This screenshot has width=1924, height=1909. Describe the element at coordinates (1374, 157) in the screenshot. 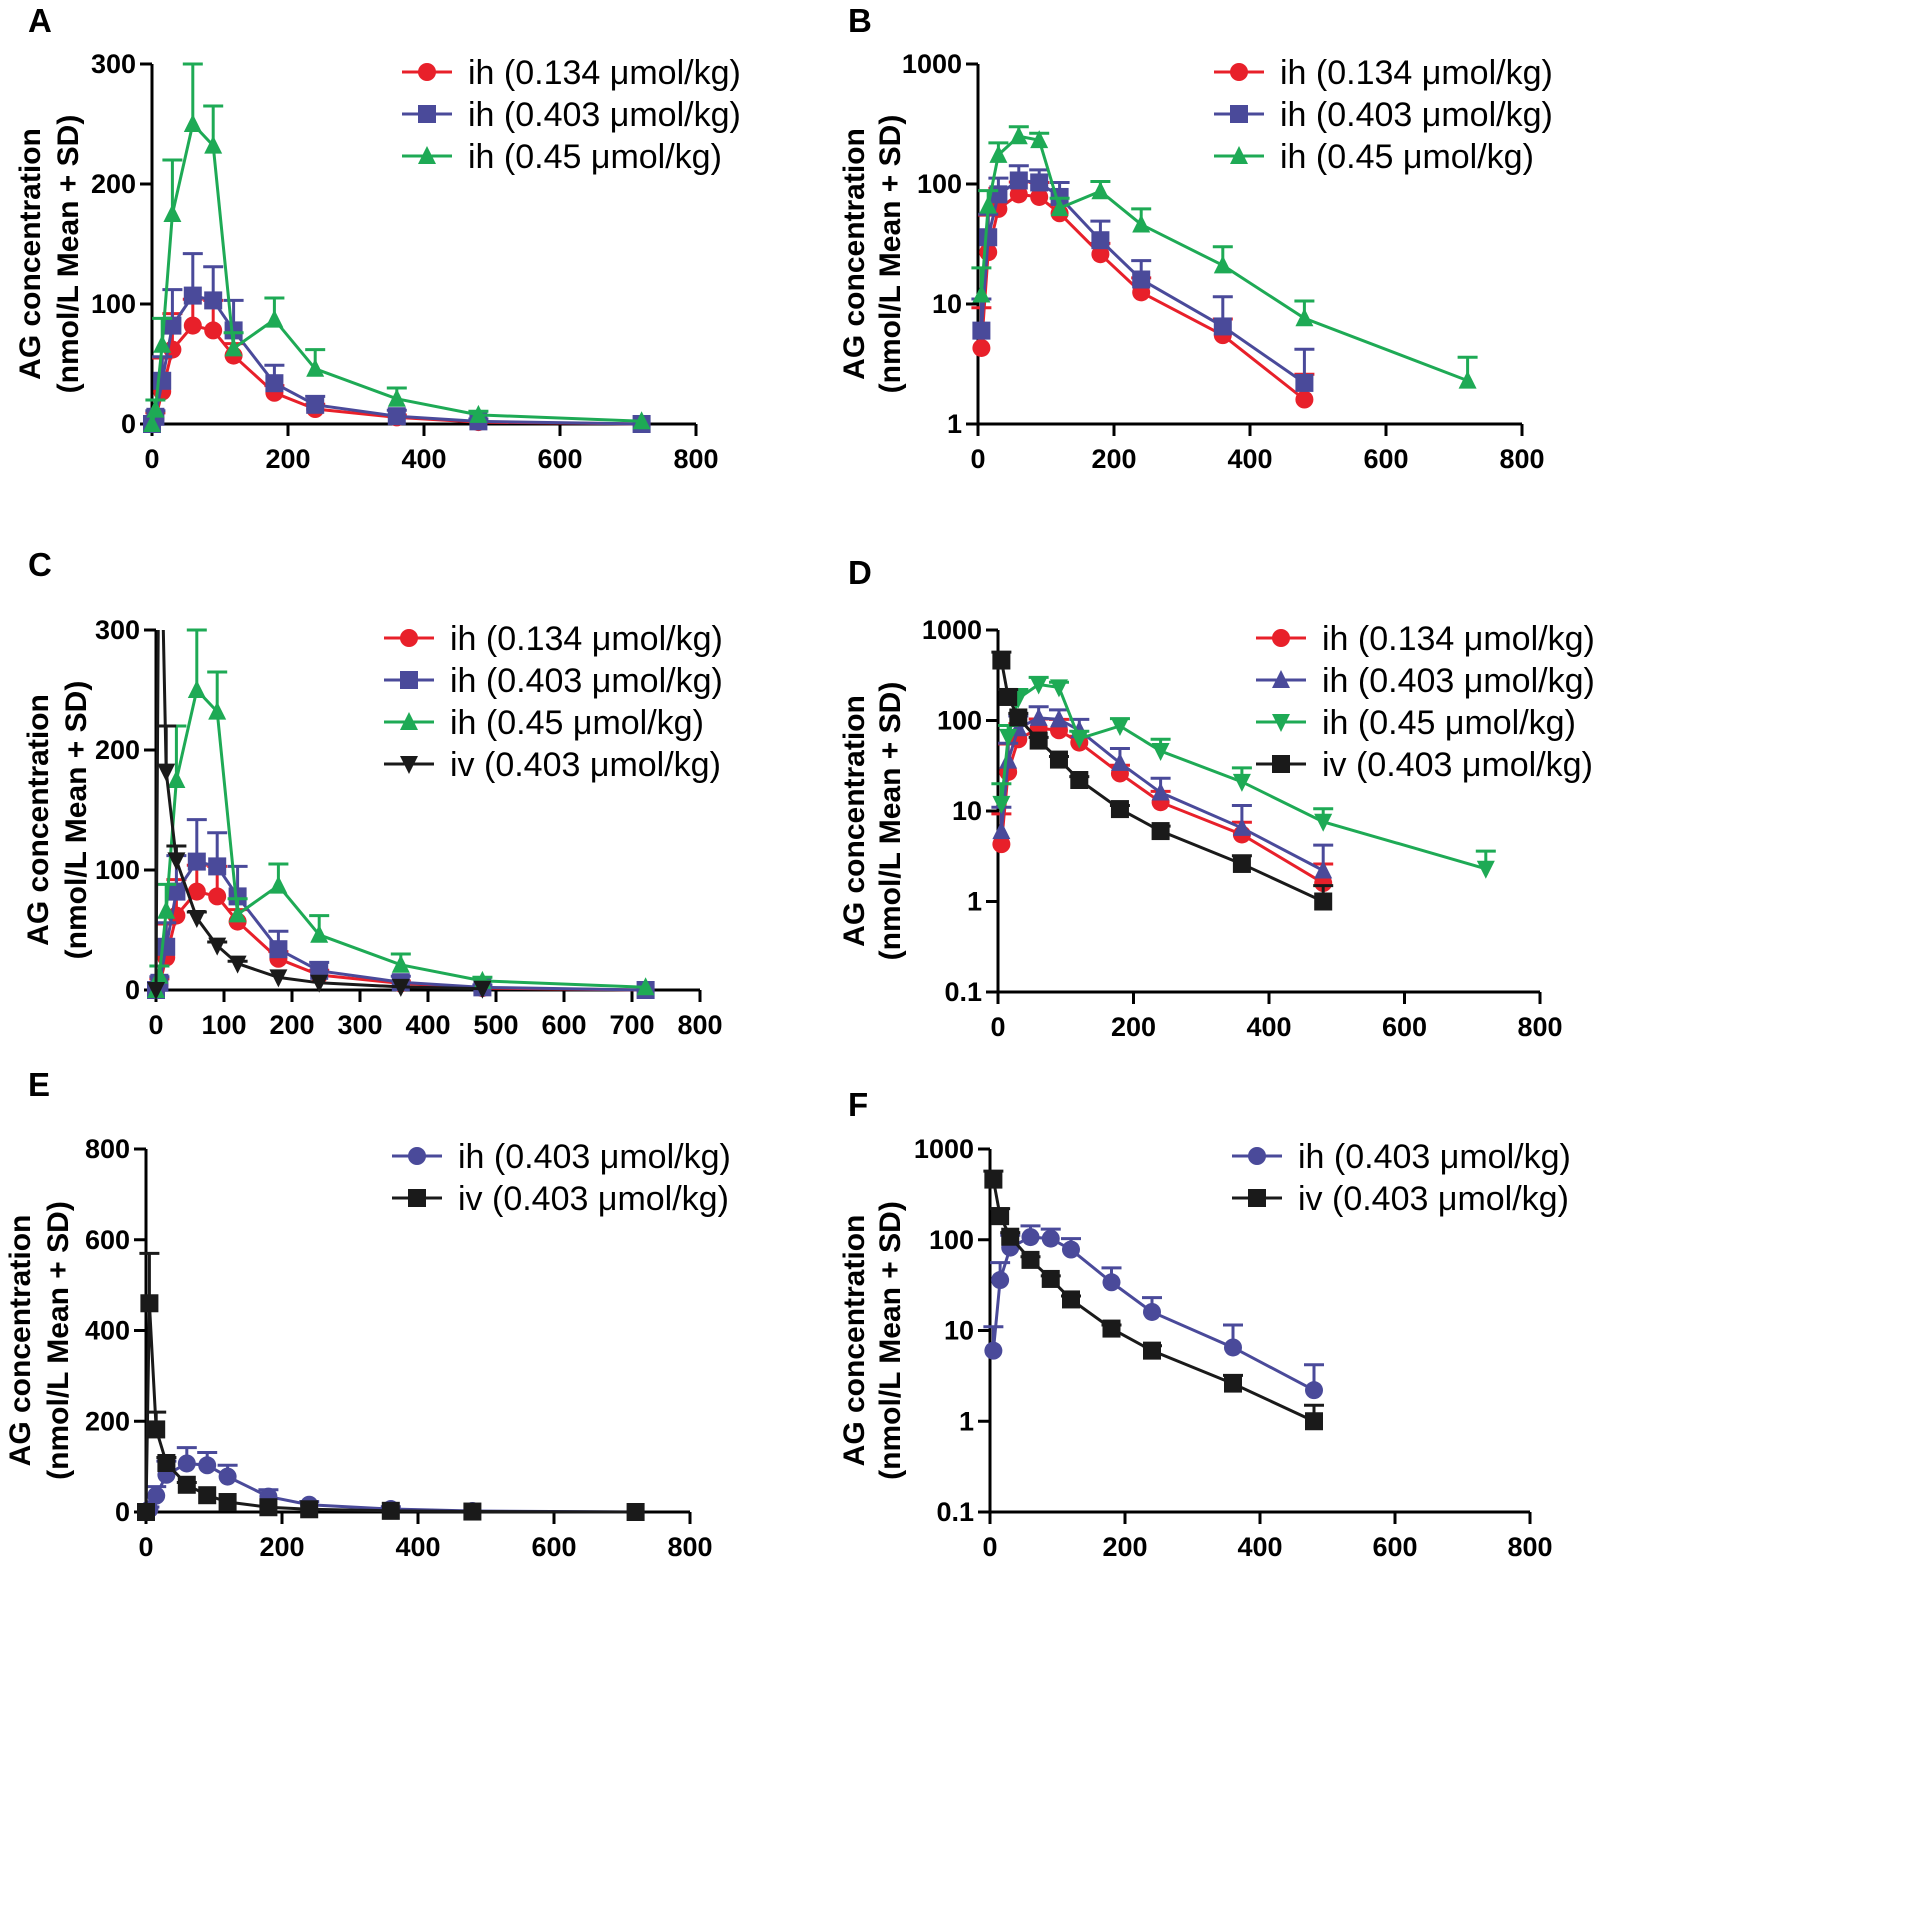

I see `legend-entry: ih (0.45 μmol/kg)` at that location.